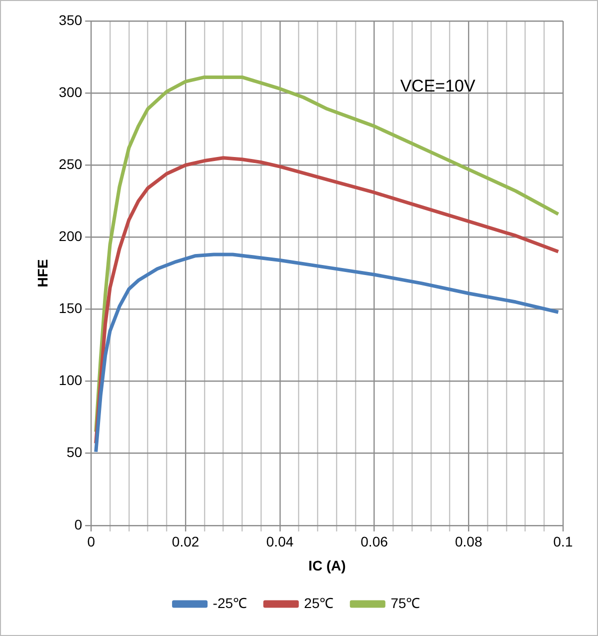 This screenshot has width=598, height=636. What do you see at coordinates (563, 542) in the screenshot?
I see `x-tick-label: 0.1` at bounding box center [563, 542].